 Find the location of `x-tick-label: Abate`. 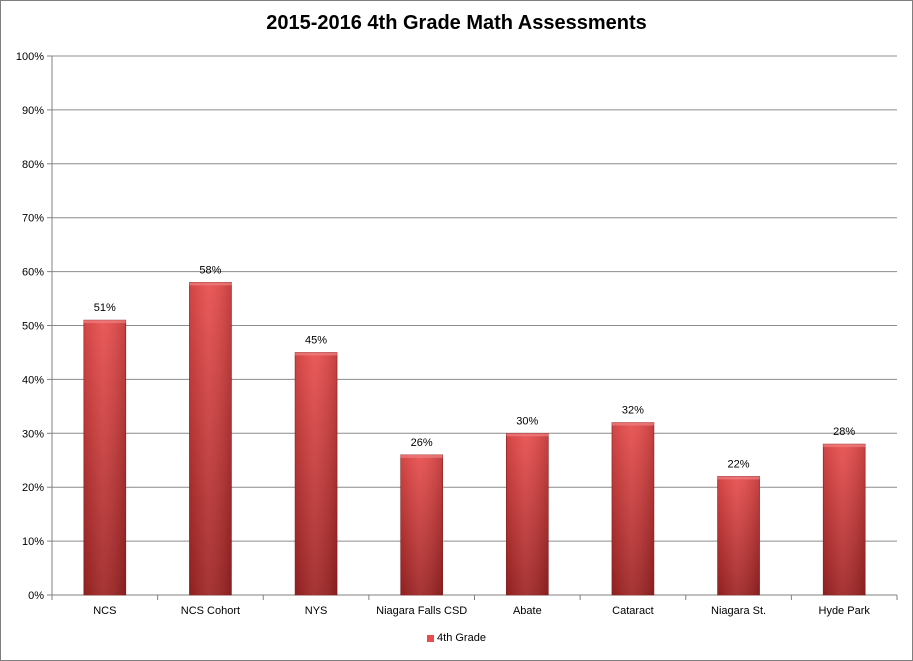

x-tick-label: Abate is located at coordinates (527, 611).